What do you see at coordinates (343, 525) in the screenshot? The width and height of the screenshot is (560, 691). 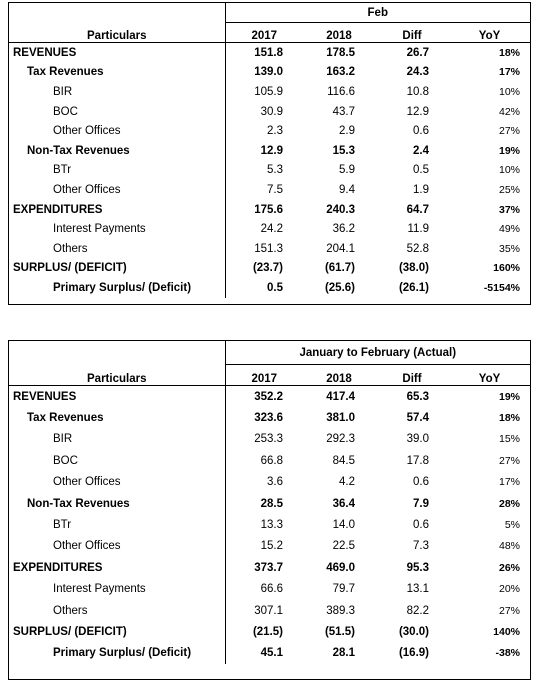 I see `value-2018: 14.0` at bounding box center [343, 525].